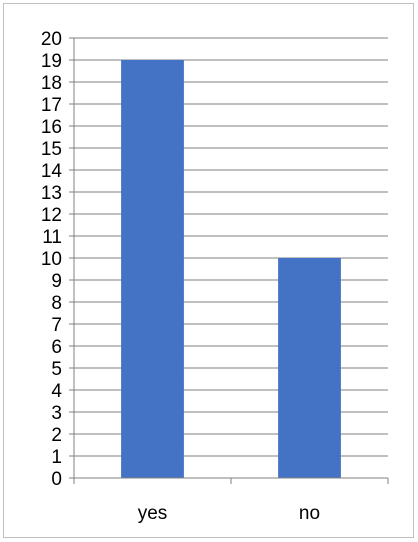  Describe the element at coordinates (51, 193) in the screenshot. I see `y-tick-label: 13` at that location.